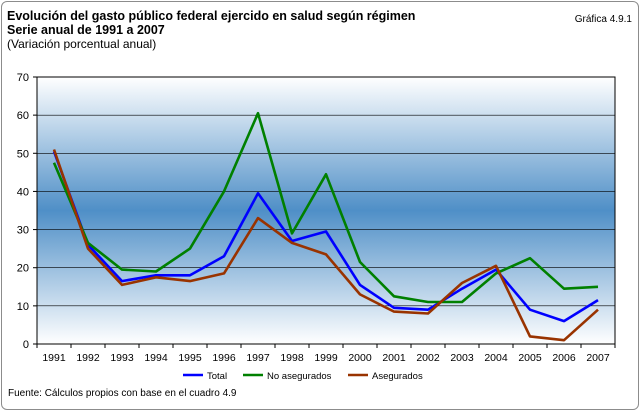 This screenshot has height=411, width=640. Describe the element at coordinates (598, 358) in the screenshot. I see `x-tick-label: 2007` at that location.